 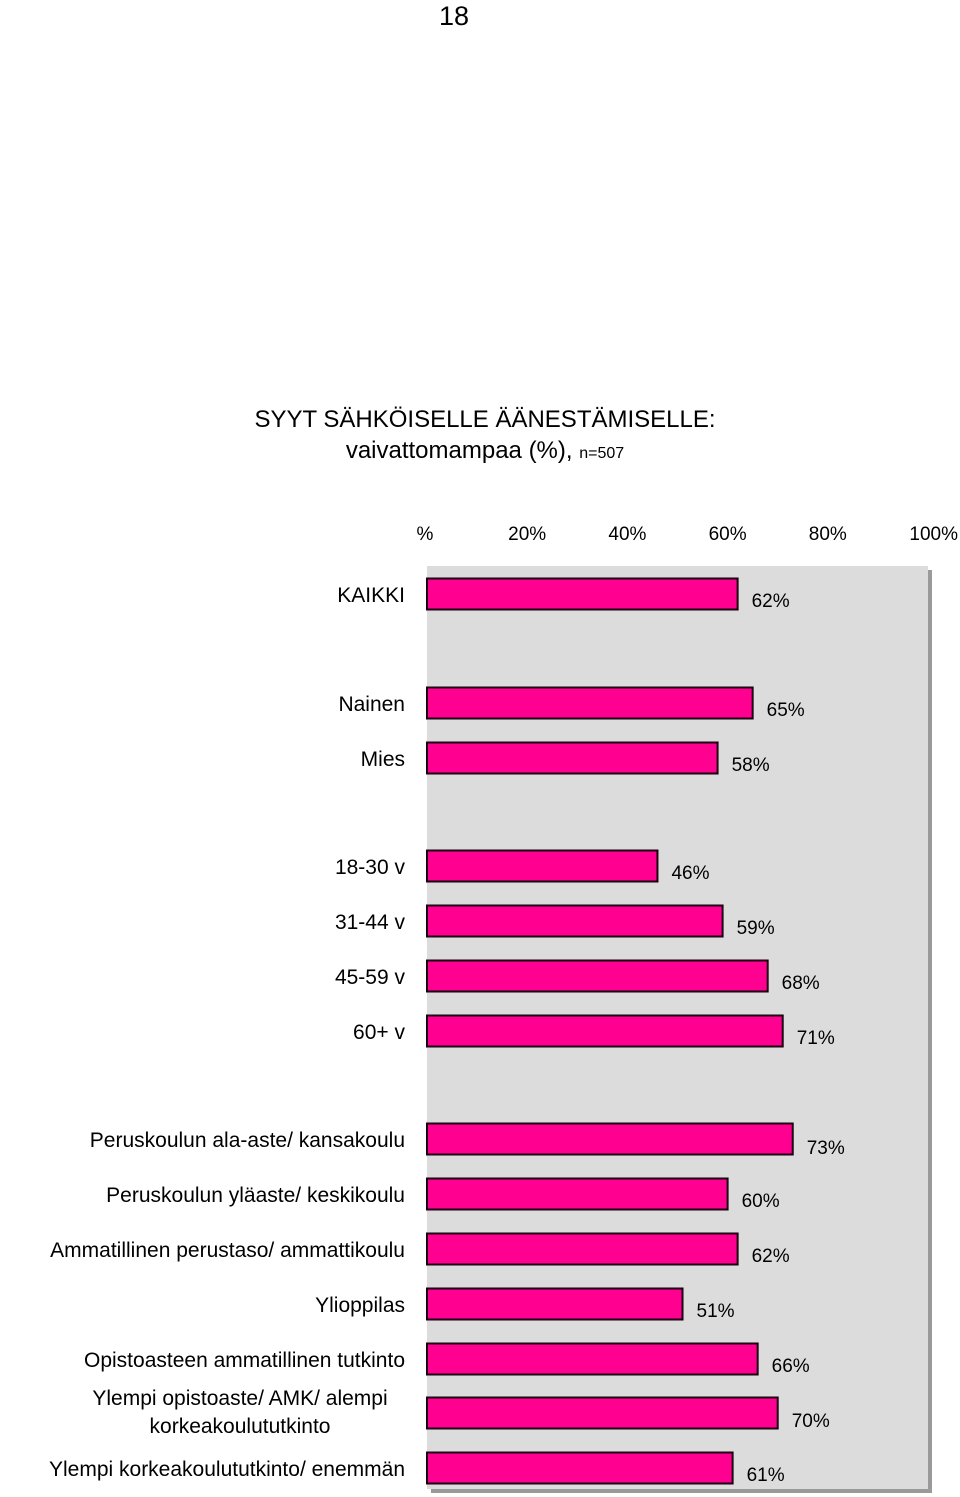 What do you see at coordinates (791, 1366) in the screenshot?
I see `bar-value-label: 66%` at bounding box center [791, 1366].